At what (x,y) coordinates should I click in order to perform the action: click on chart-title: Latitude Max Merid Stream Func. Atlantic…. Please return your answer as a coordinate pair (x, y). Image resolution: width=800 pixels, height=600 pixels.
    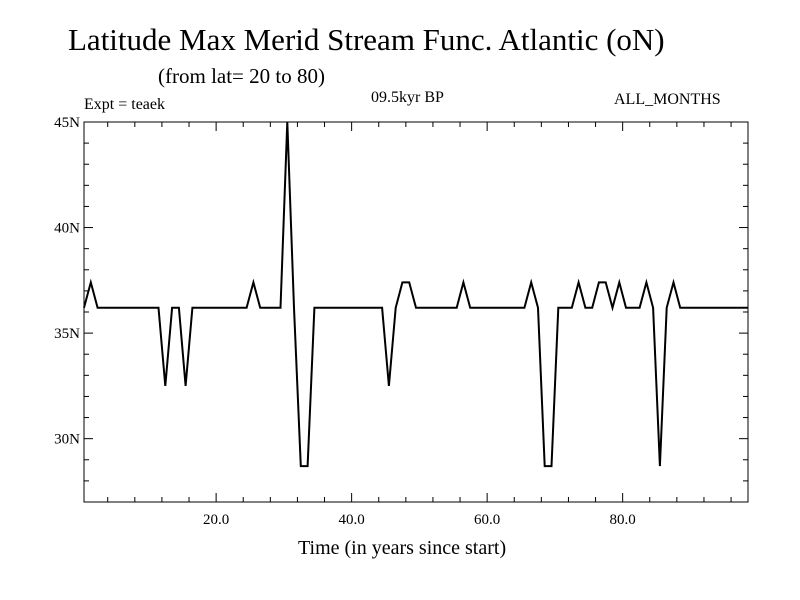
    Looking at the image, I should click on (366, 39).